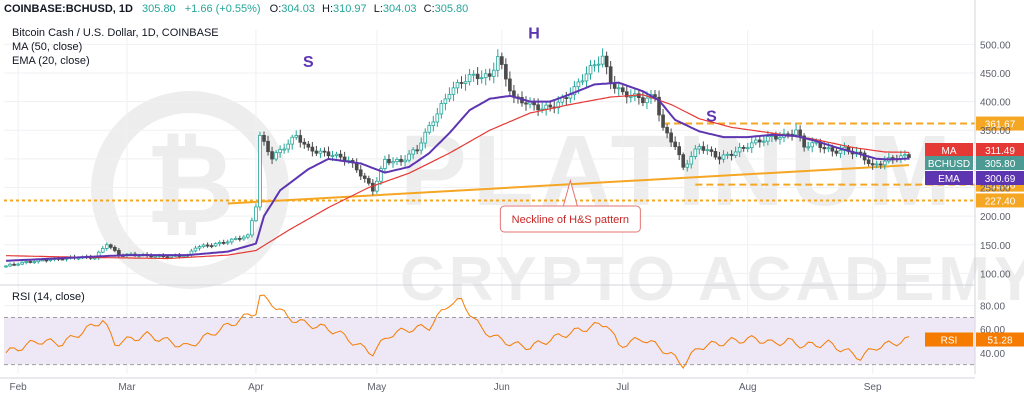 Image resolution: width=1024 pixels, height=411 pixels. Describe the element at coordinates (622, 387) in the screenshot. I see `x-tick-label: Jul` at that location.